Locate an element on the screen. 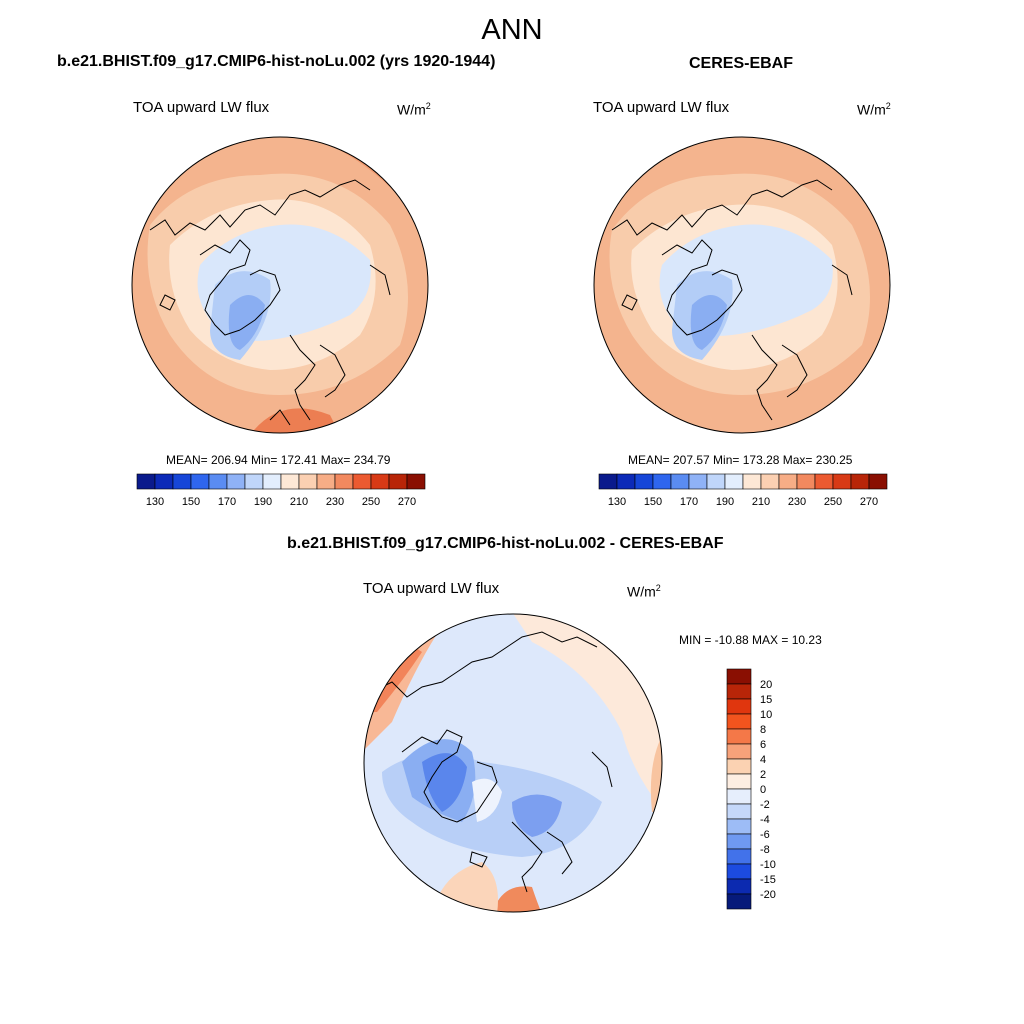 This screenshot has width=1024, height=1024. panel-1-stats: MEAN= 206.94 Min= 172.41 Max= 234.79 is located at coordinates (278, 460).